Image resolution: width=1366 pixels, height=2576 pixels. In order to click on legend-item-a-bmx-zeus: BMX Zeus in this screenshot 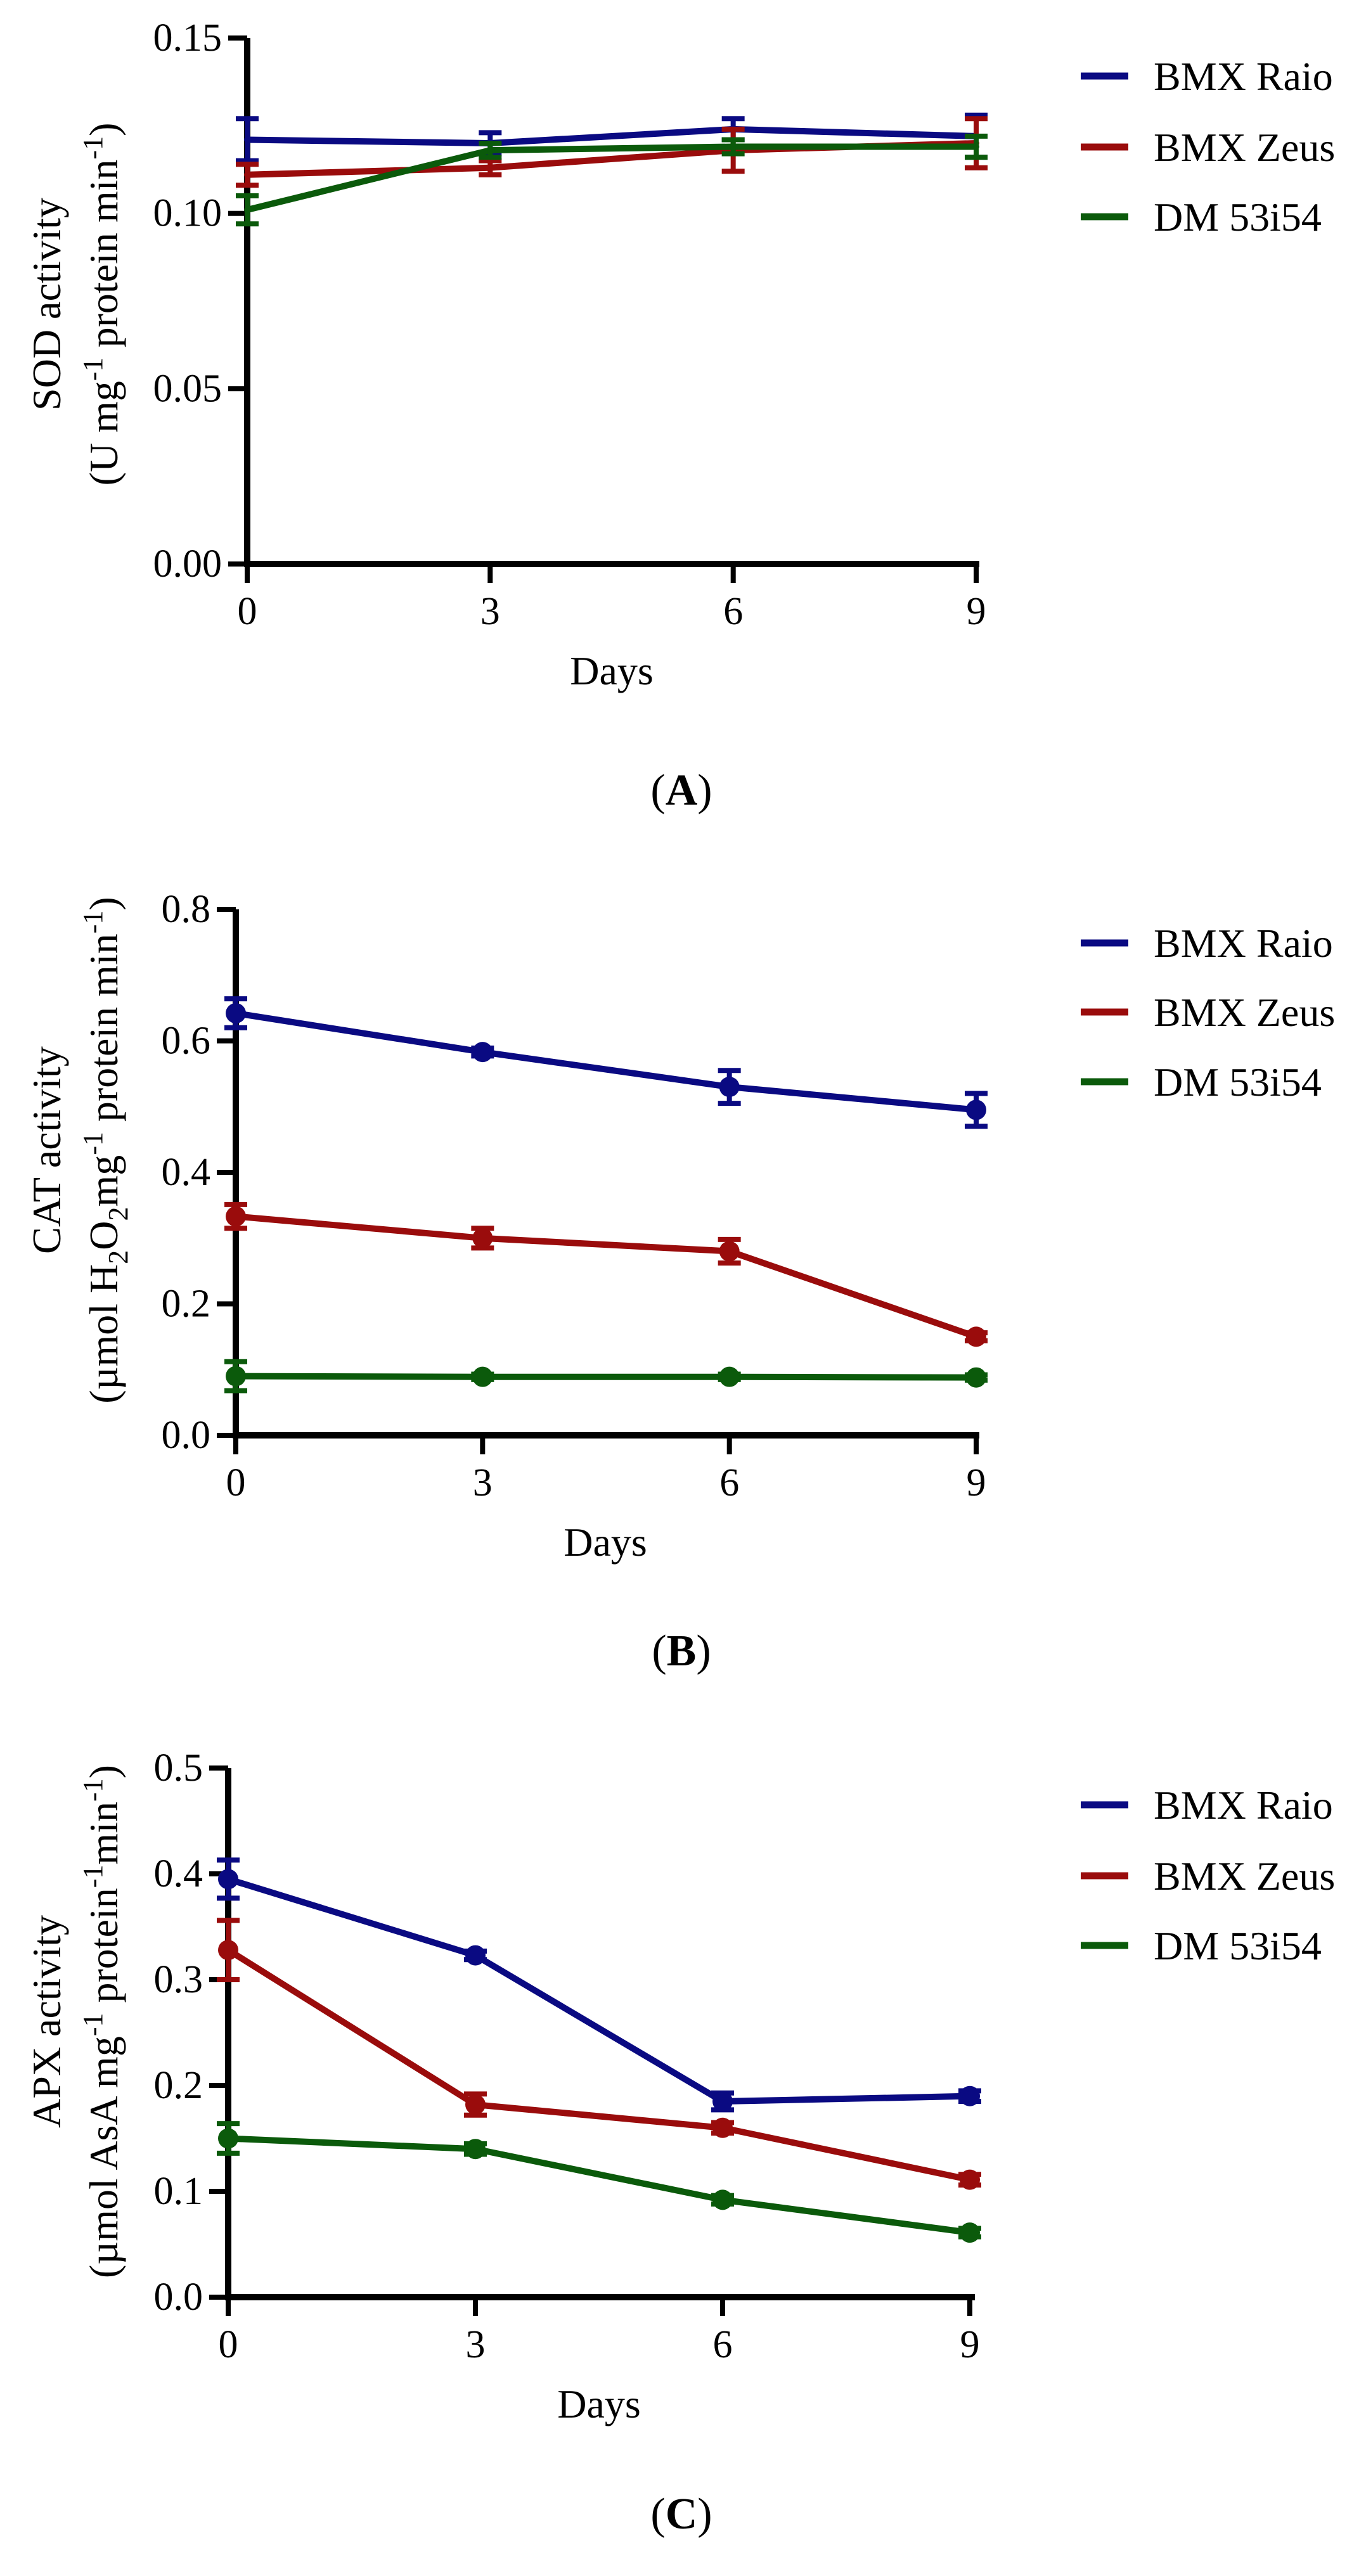, I will do `click(1208, 147)`.